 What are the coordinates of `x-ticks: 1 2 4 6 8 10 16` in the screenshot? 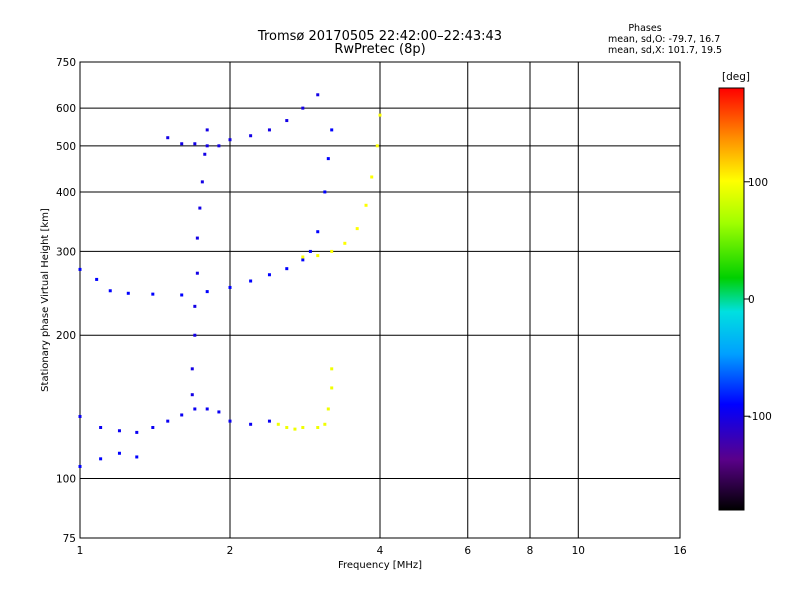 It's located at (382, 551).